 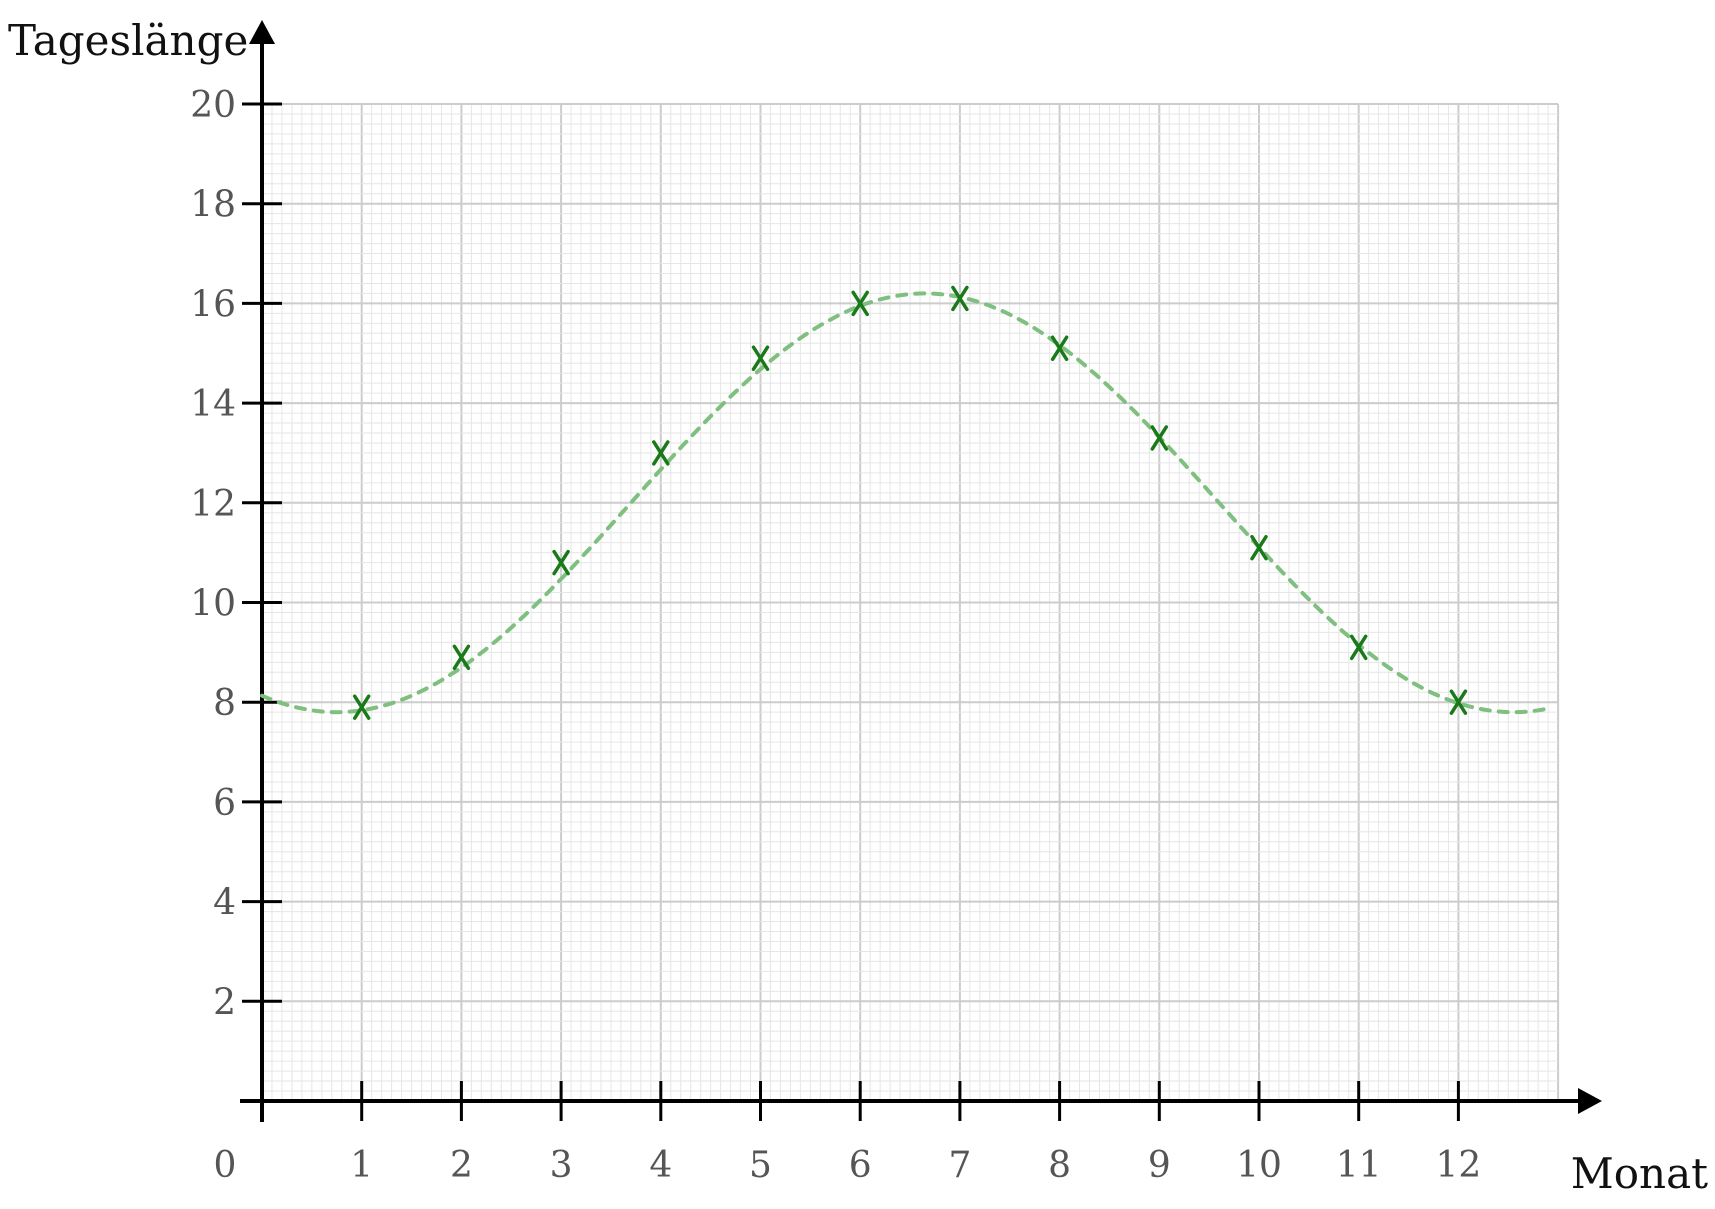 I want to click on x-tick-label: 3, so click(x=561, y=1165).